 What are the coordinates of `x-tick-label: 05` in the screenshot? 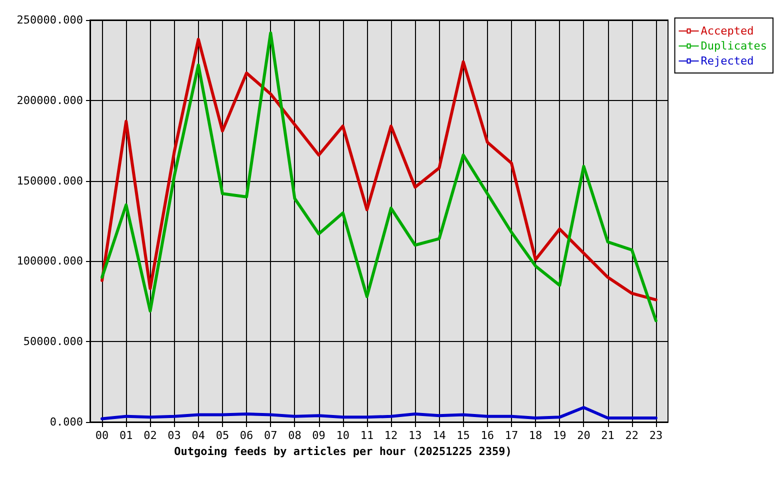 It's located at (223, 435).